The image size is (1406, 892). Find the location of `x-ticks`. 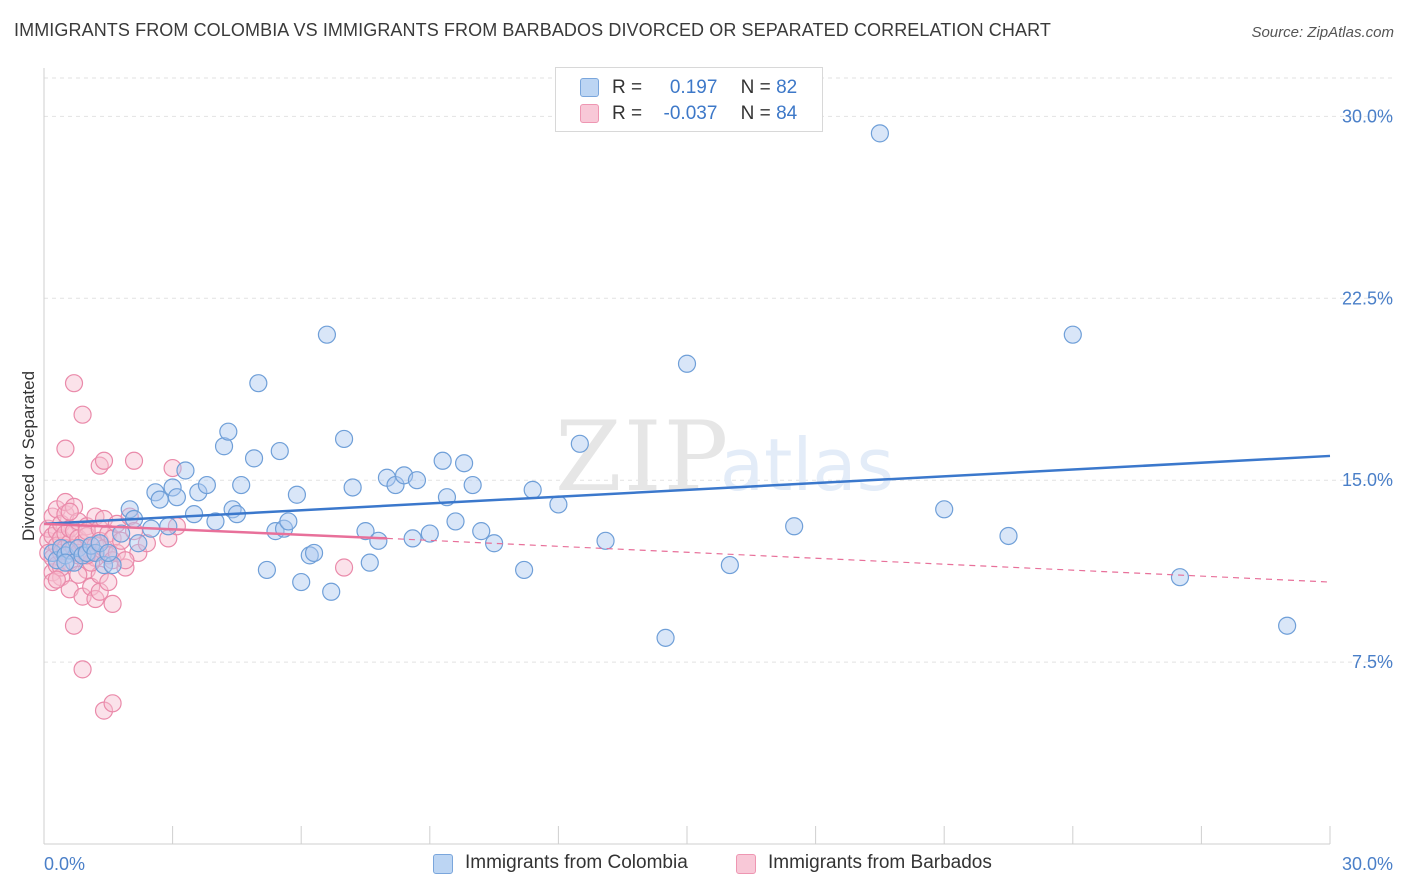

x-ticks is located at coordinates (751, 835).